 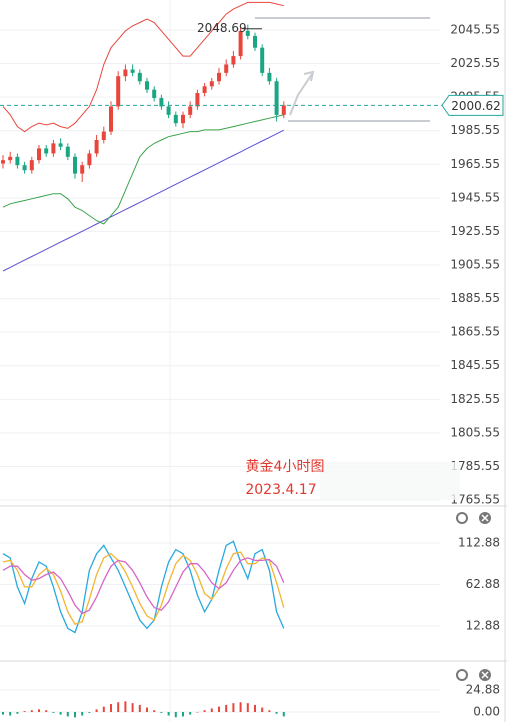 What do you see at coordinates (475, 130) in the screenshot?
I see `y-tick-label: 1985.55` at bounding box center [475, 130].